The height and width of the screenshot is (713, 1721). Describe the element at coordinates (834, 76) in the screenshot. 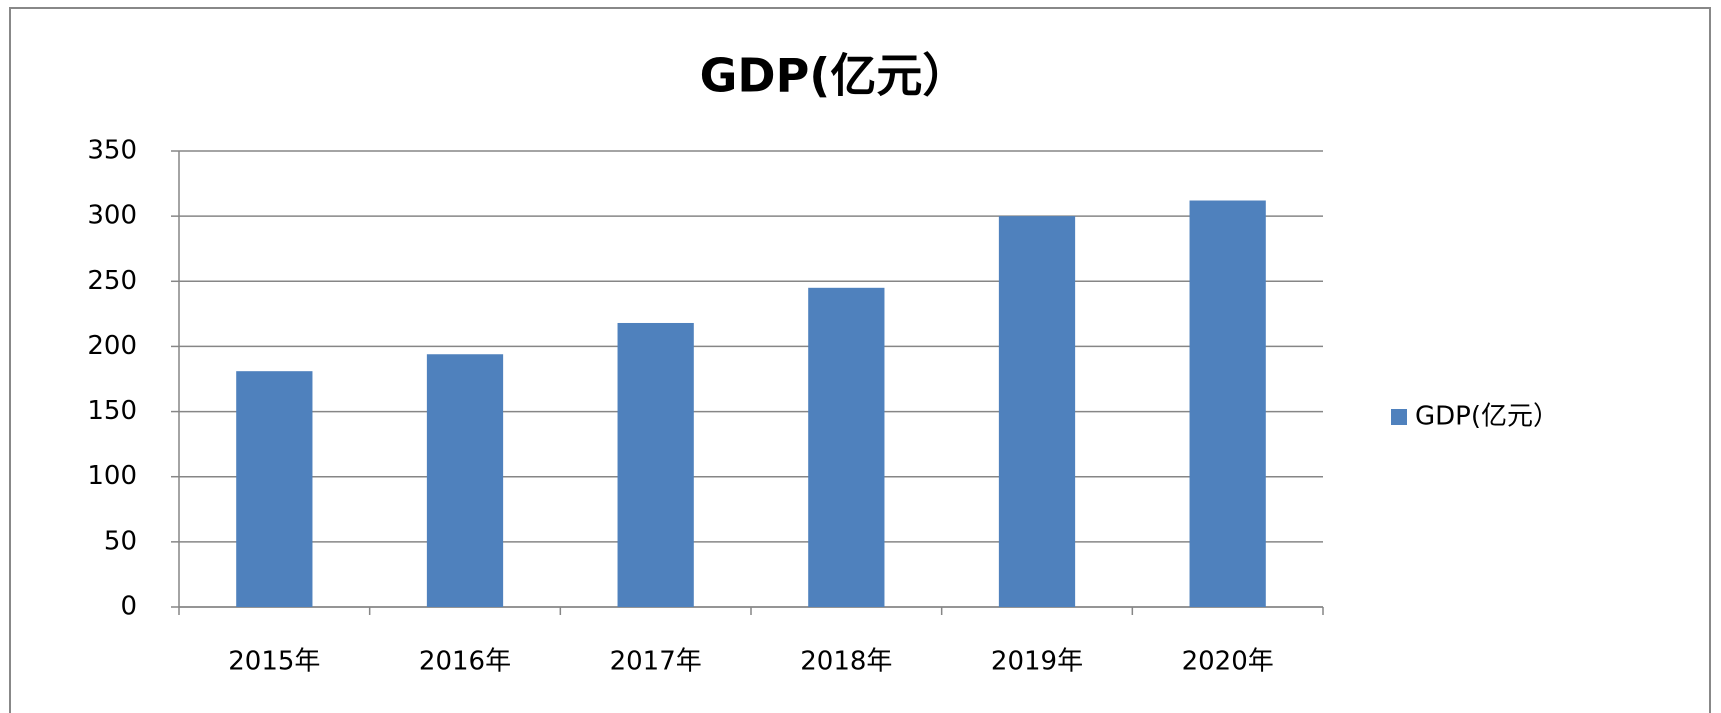

I see `chart-title: GDP(亿元）` at that location.